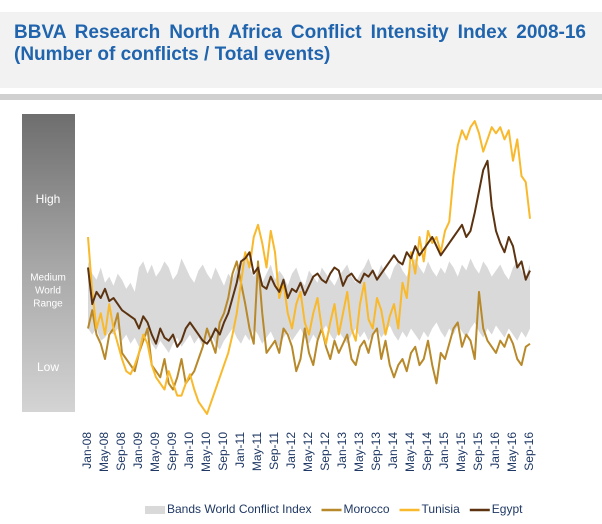  Describe the element at coordinates (376, 451) in the screenshot. I see `x-tick-label: Sep-13` at that location.